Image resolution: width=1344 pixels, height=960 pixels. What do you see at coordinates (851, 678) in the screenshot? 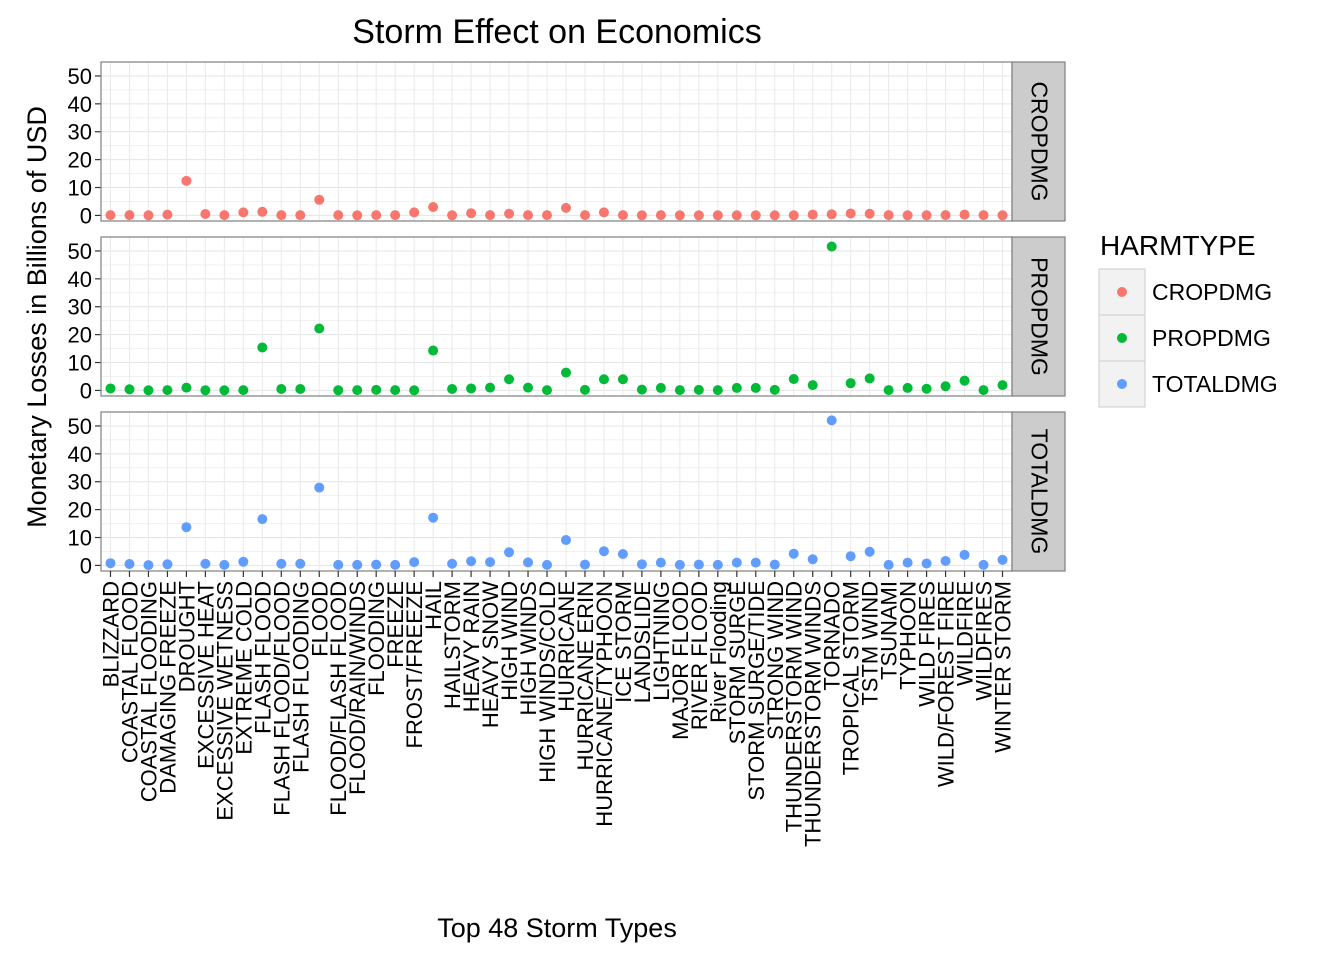
I see `x-tick-label: TROPICAL STORM` at bounding box center [851, 678].